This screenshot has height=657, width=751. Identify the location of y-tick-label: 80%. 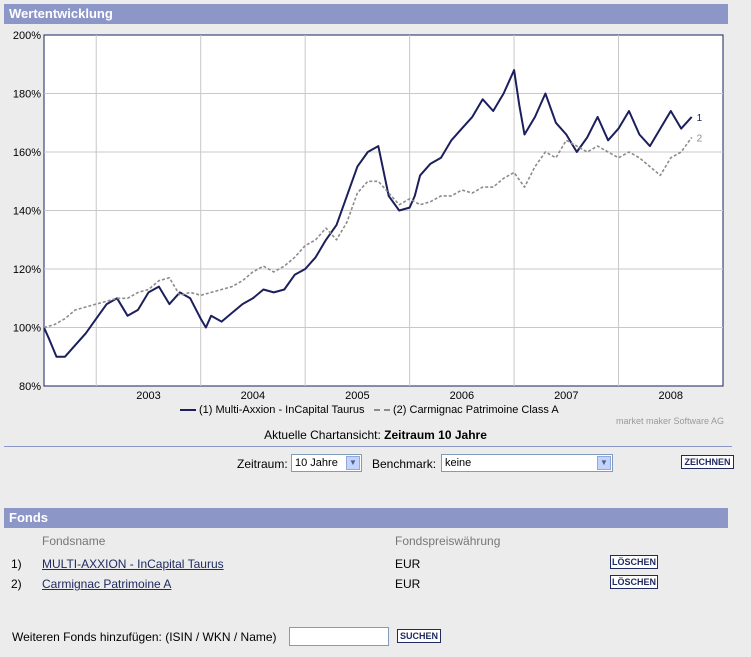
(30, 387).